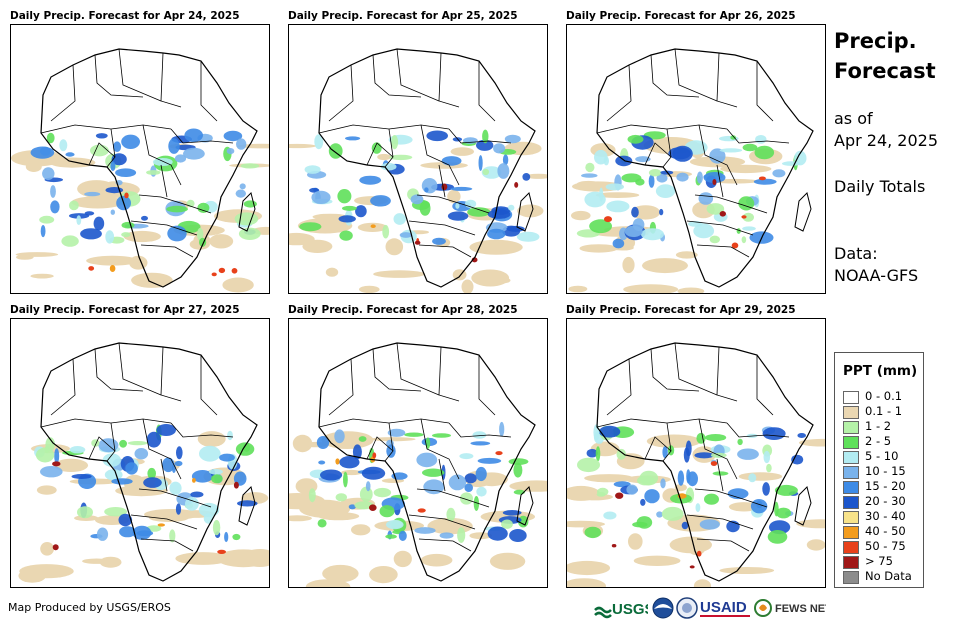  I want to click on data-source-text: Data: NOAA-GFS, so click(876, 265).